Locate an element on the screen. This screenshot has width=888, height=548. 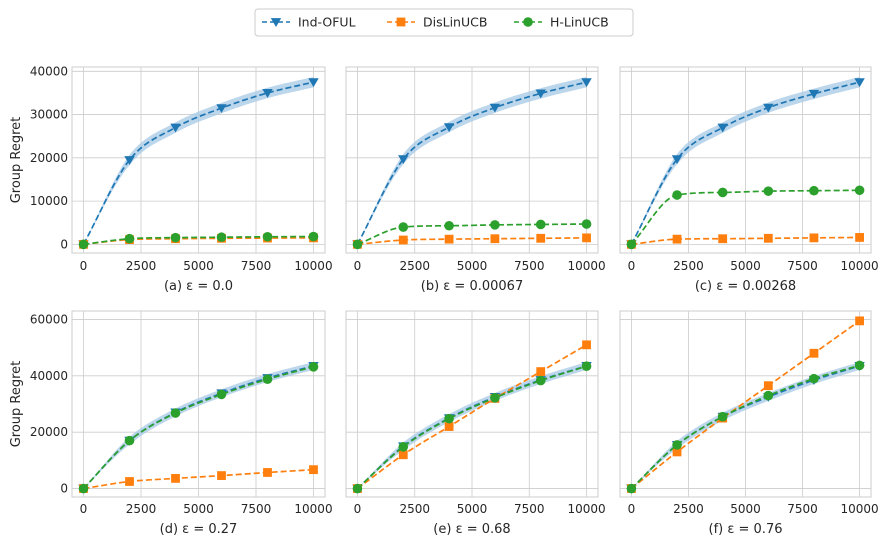
legend-marker-h-linucb is located at coordinates (528, 22).